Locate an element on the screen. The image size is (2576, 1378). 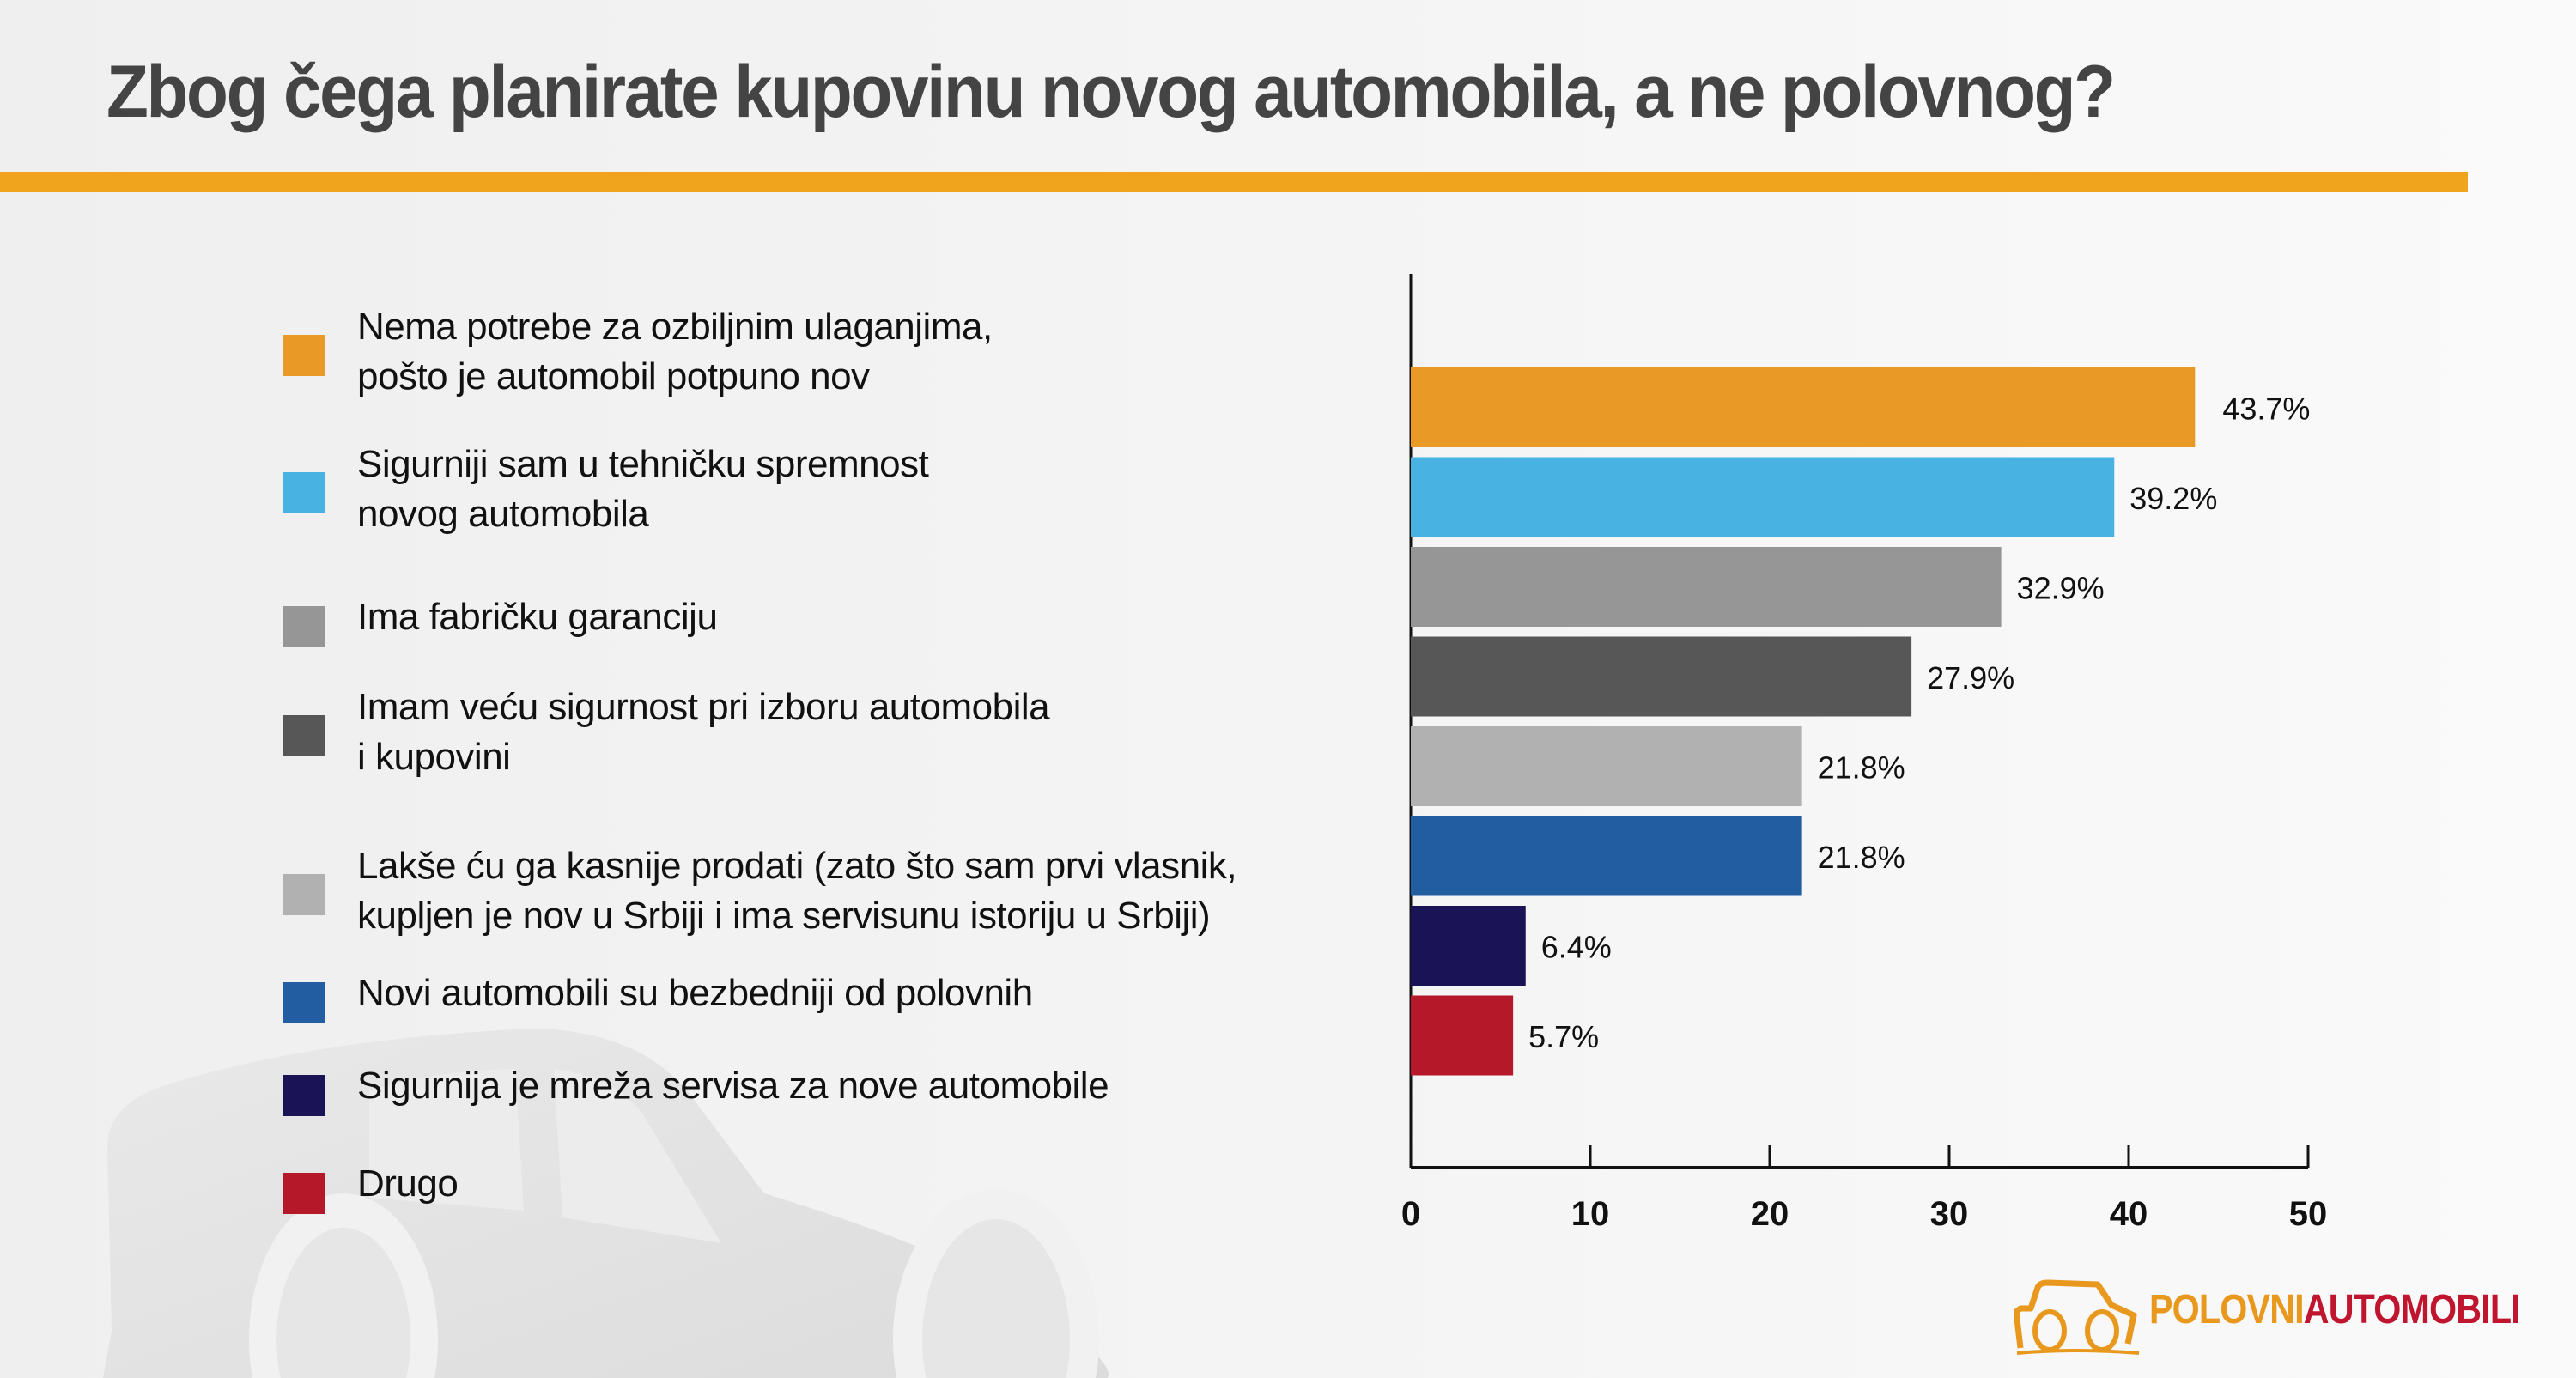
logo: POLOVNIAUTOMOBILI is located at coordinates (2288, 1318).